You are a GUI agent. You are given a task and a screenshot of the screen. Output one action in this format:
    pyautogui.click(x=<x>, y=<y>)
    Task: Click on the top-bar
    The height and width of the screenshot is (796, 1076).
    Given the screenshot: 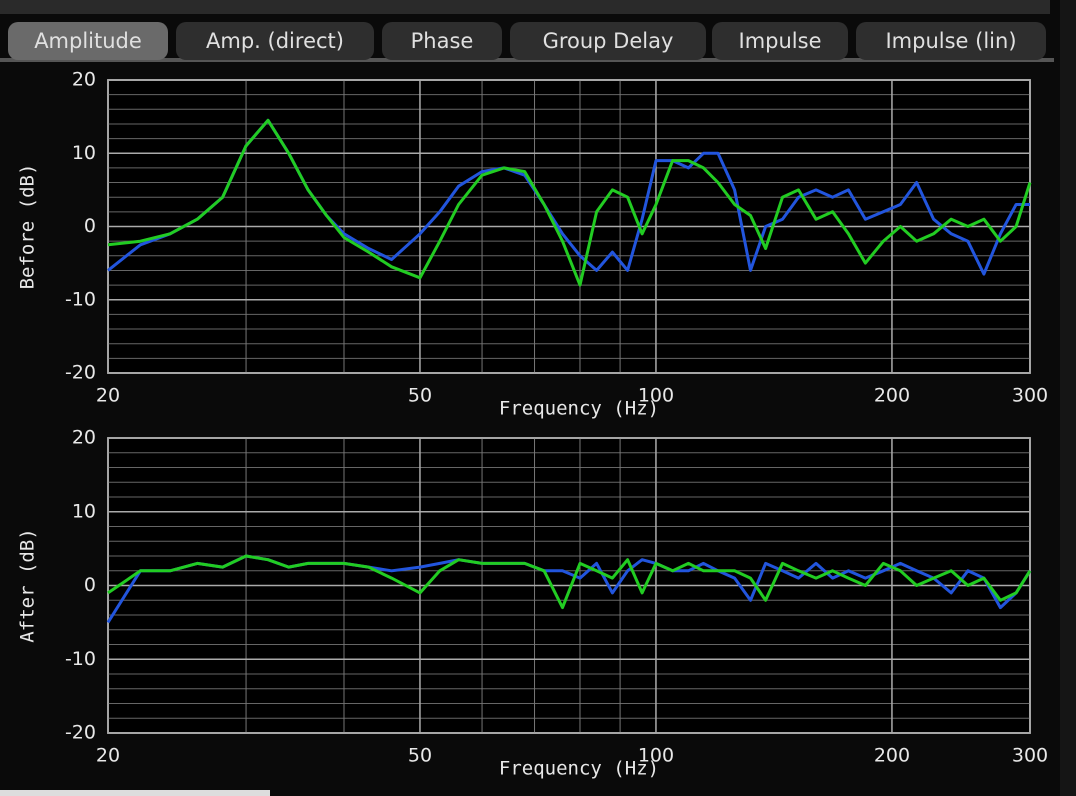 What is the action you would take?
    pyautogui.click(x=525, y=7)
    